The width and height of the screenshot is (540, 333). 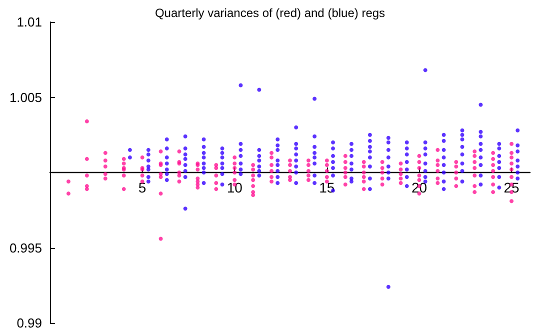 I want to click on x-tick-label: 20, so click(x=419, y=188).